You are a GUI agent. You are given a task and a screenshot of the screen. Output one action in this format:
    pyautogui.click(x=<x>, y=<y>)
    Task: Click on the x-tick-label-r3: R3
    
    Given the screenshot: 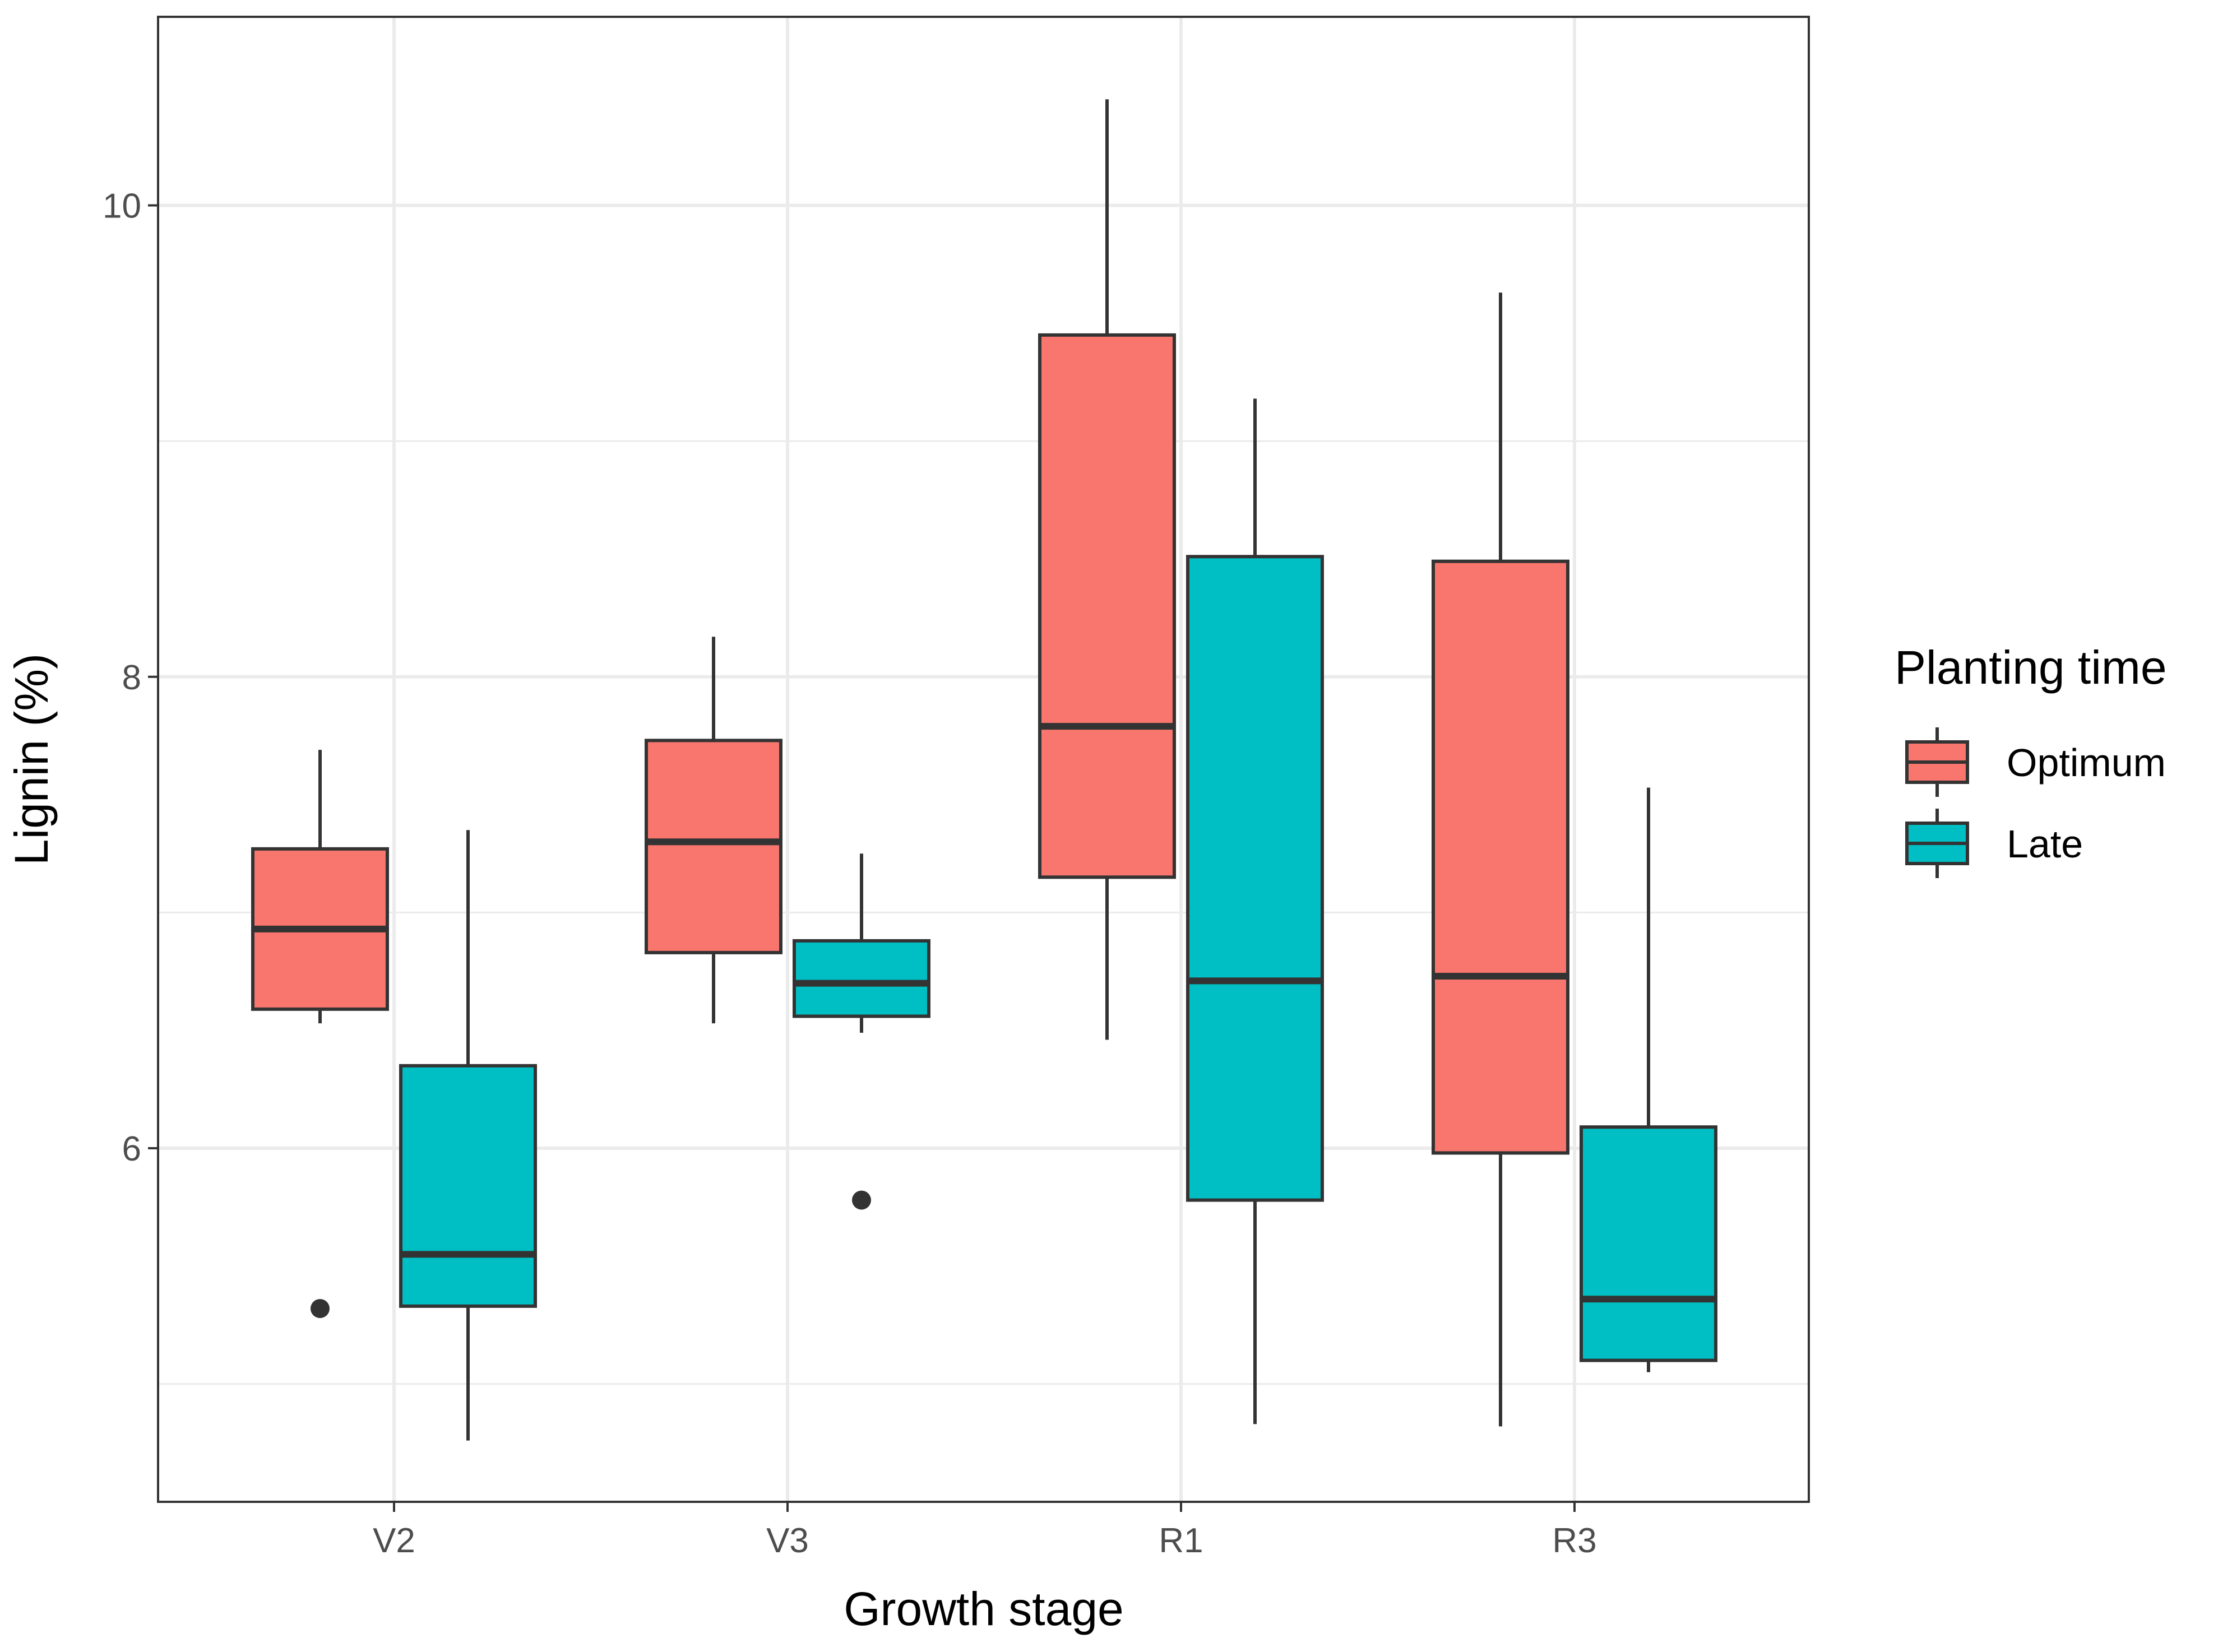 What is the action you would take?
    pyautogui.click(x=1574, y=1540)
    